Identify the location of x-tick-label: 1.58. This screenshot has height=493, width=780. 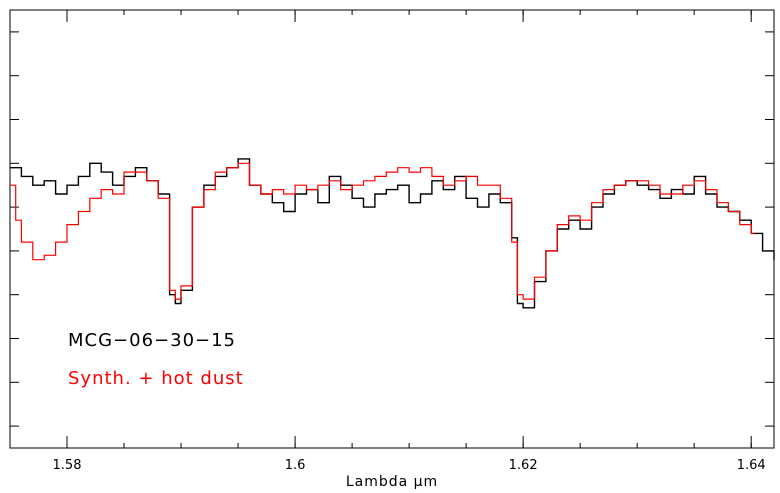
(67, 465).